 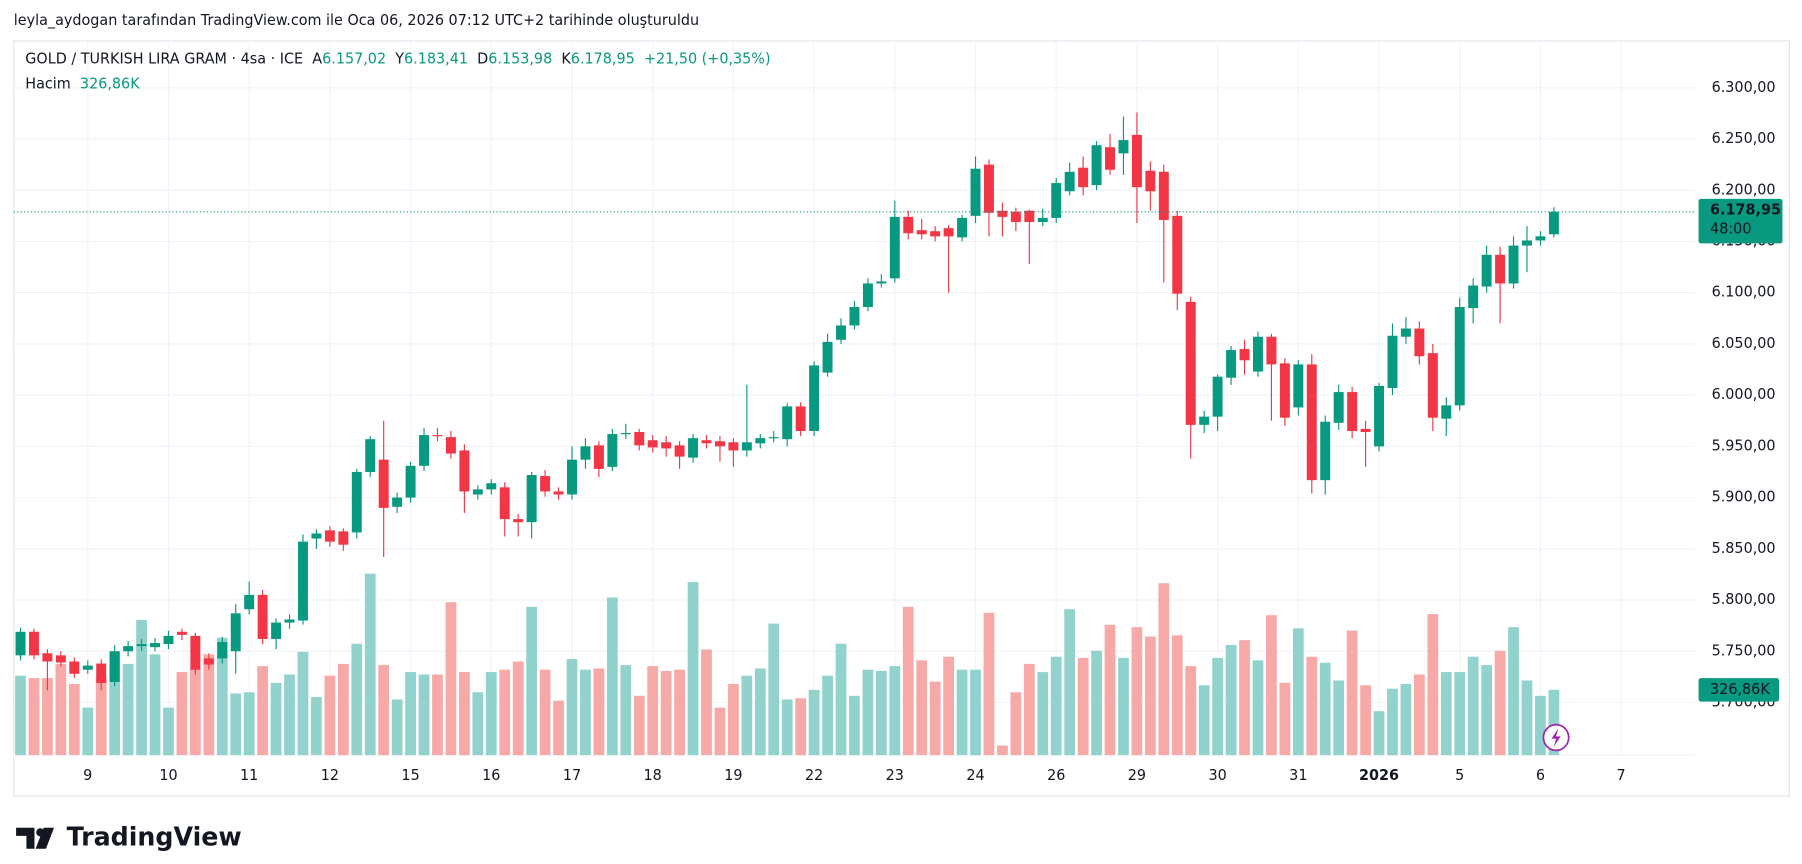 I want to click on y-tick-label: 6.250,00, so click(x=1744, y=139).